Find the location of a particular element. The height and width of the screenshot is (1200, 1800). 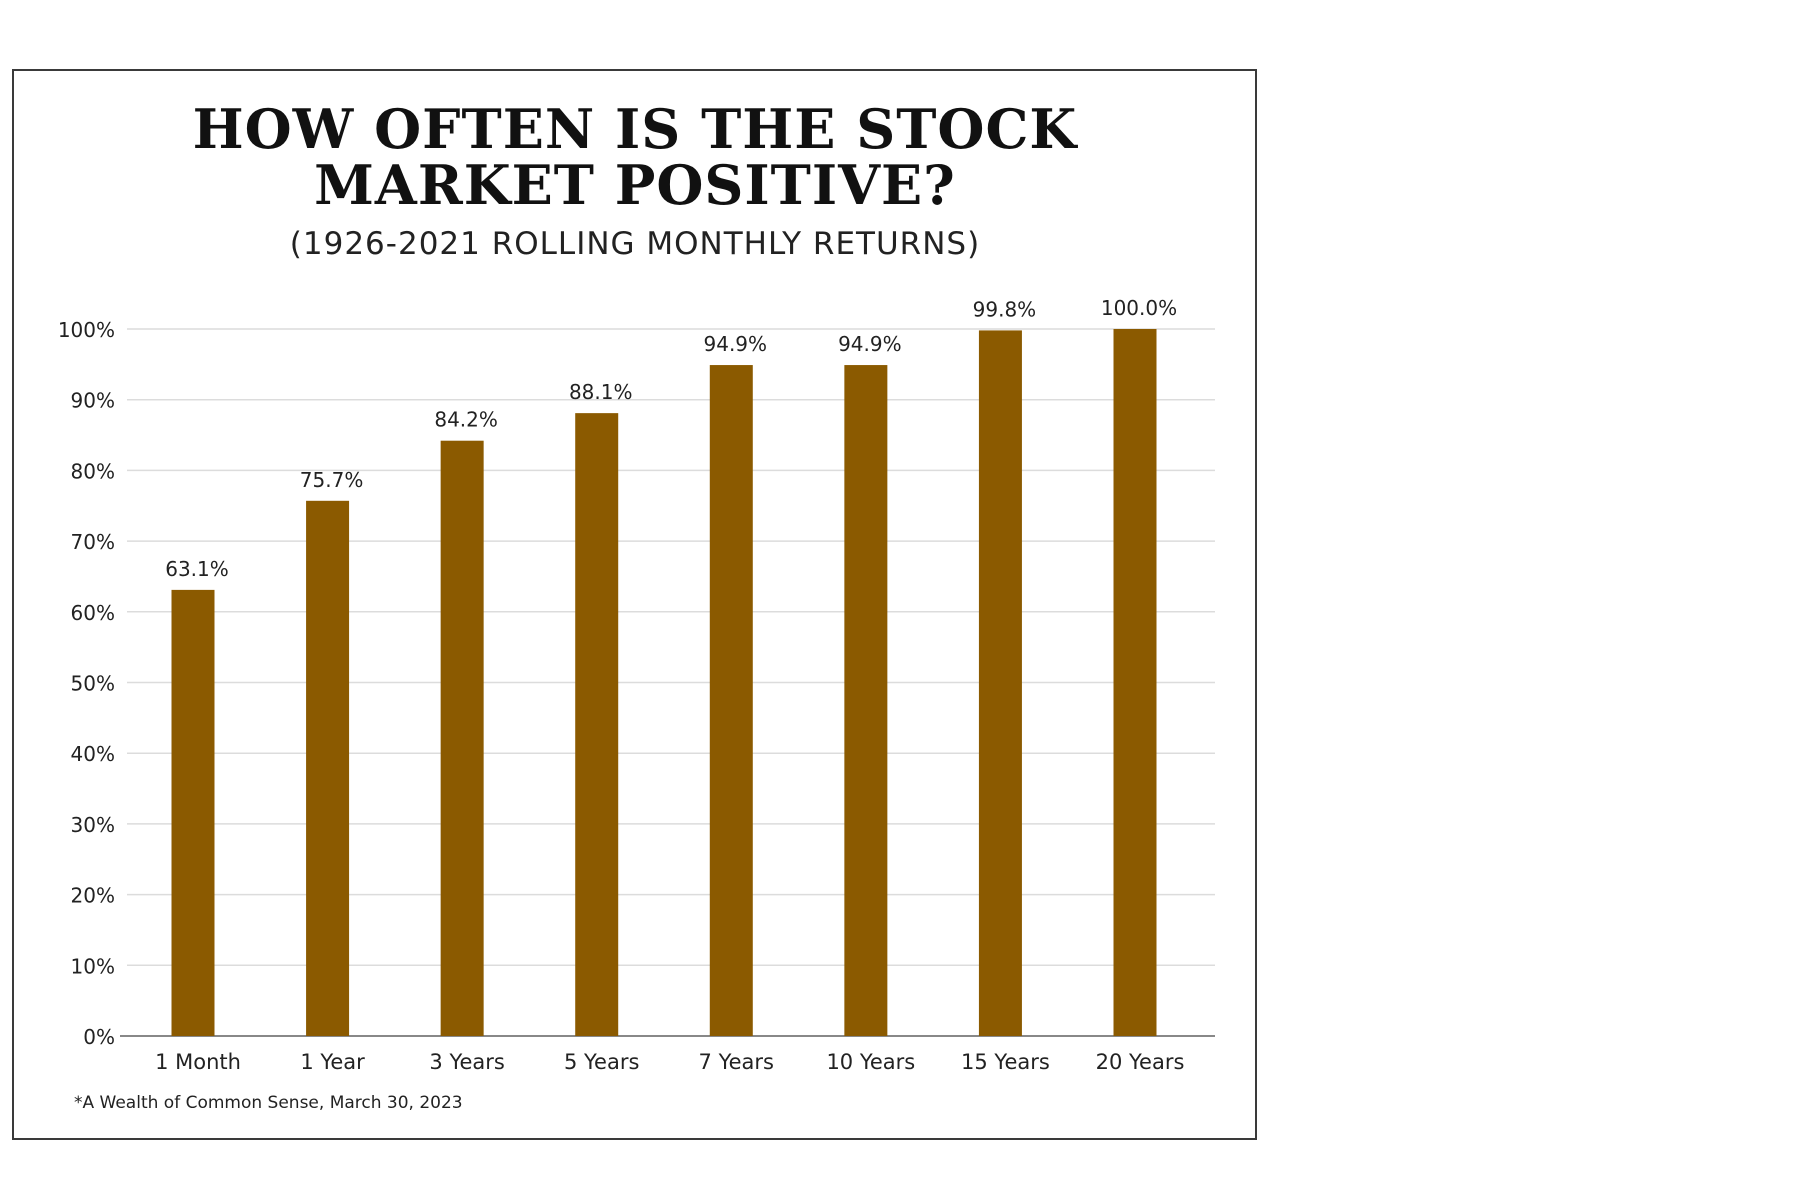

x-tick-label: 3 Years is located at coordinates (466, 1062).